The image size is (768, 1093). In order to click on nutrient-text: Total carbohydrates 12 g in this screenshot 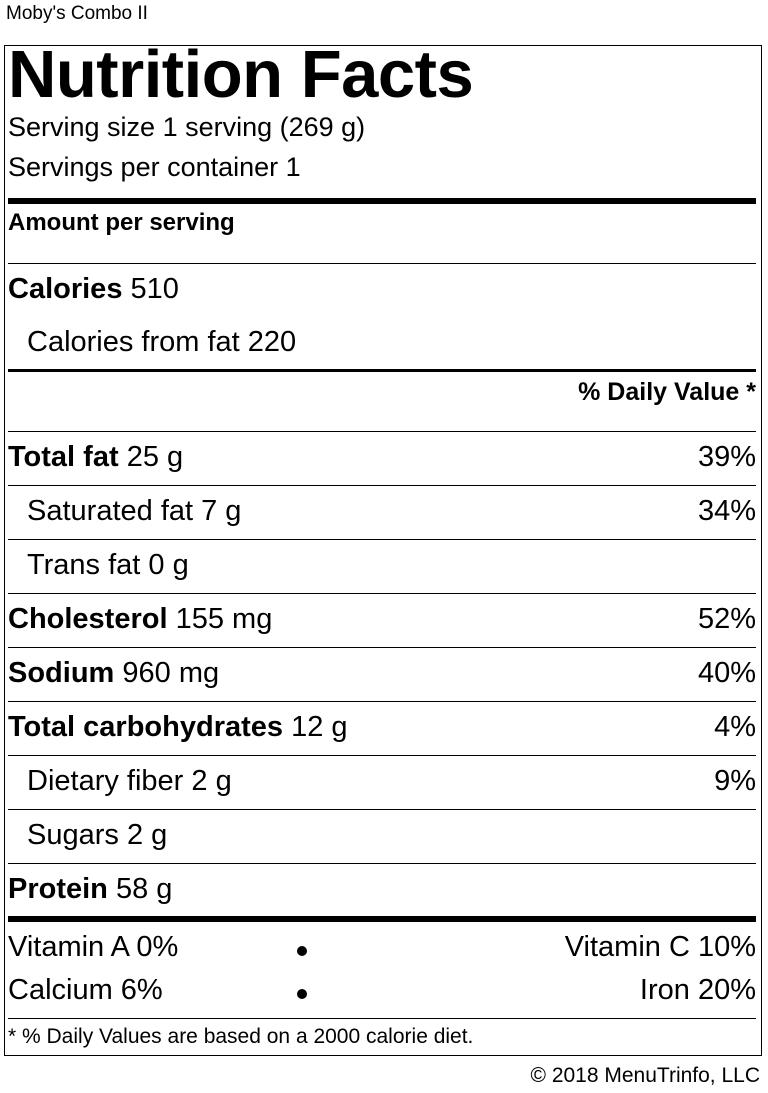, I will do `click(178, 727)`.